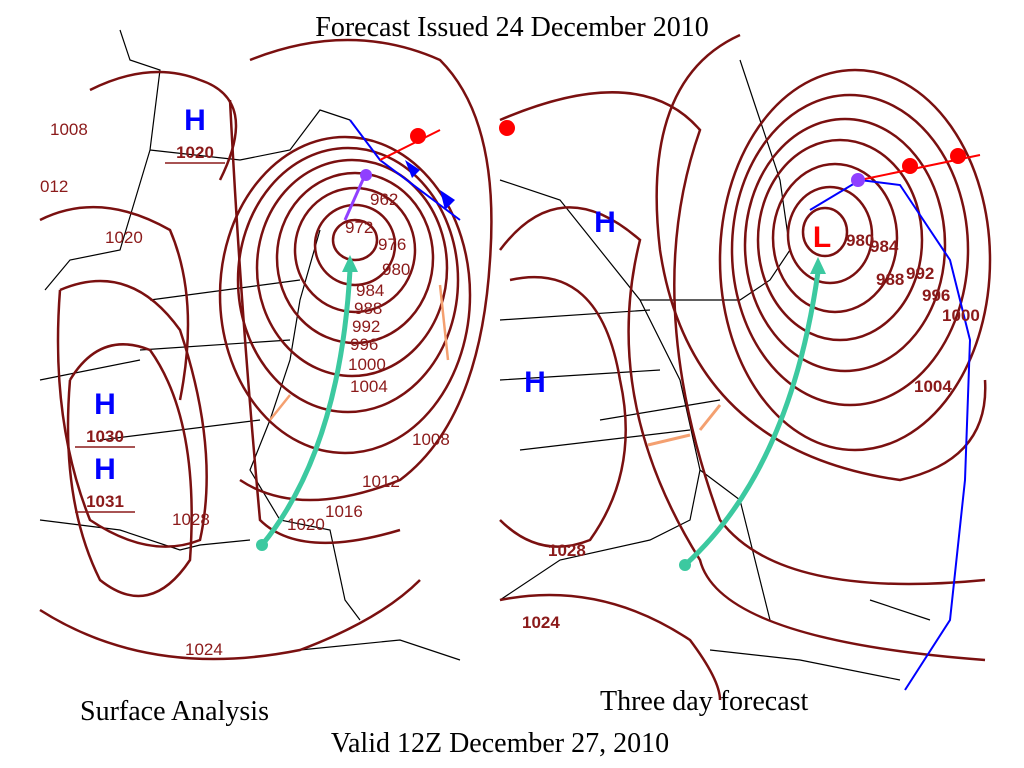 This screenshot has width=1024, height=768. I want to click on isobar-label: 1012, so click(381, 481).